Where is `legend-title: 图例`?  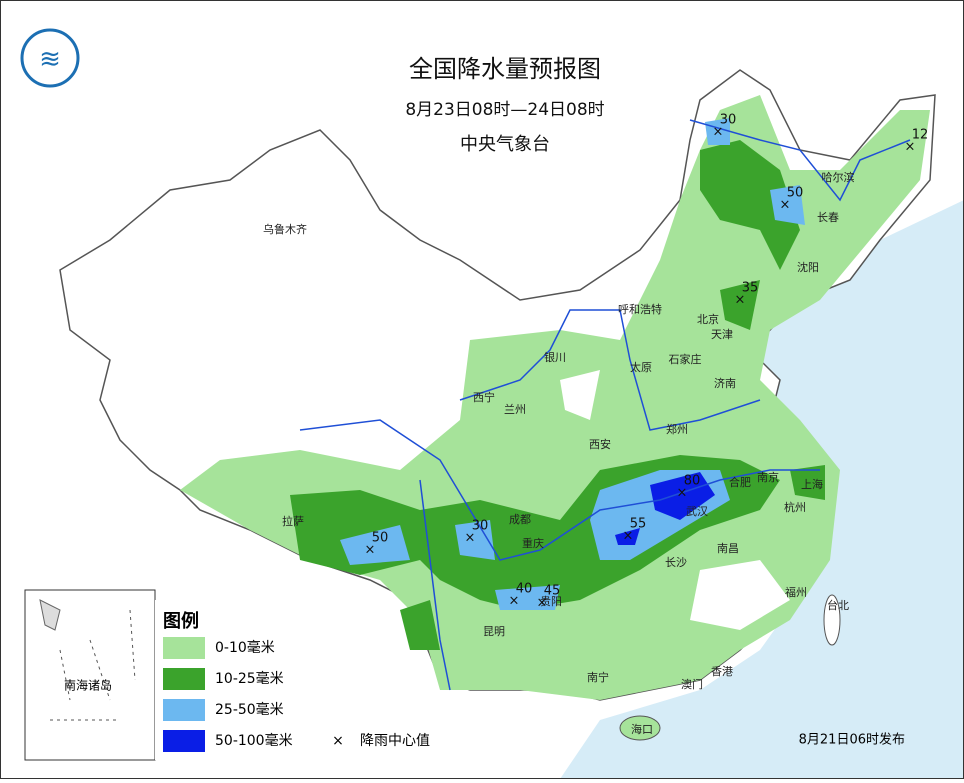 legend-title: 图例 is located at coordinates (181, 621).